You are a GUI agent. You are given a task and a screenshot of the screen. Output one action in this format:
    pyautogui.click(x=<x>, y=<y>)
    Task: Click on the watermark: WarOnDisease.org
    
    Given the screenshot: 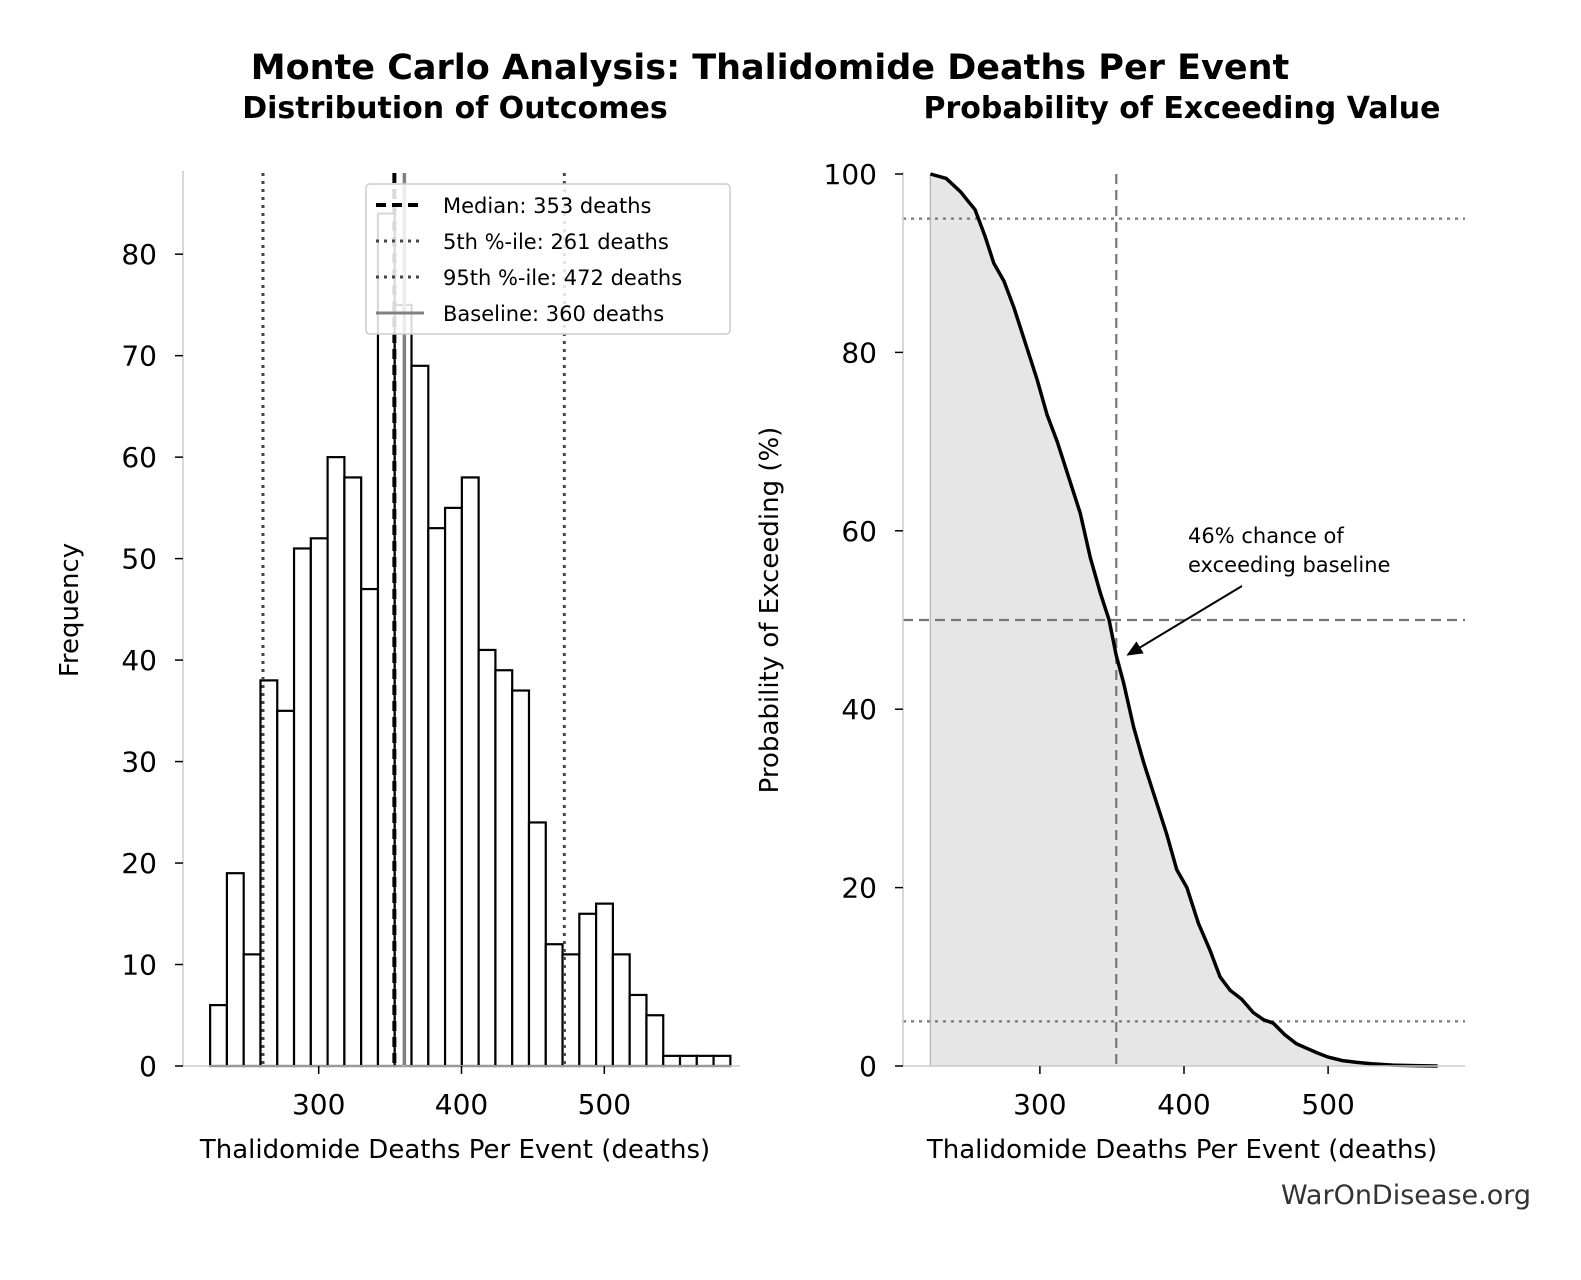 What is the action you would take?
    pyautogui.click(x=1405, y=1195)
    